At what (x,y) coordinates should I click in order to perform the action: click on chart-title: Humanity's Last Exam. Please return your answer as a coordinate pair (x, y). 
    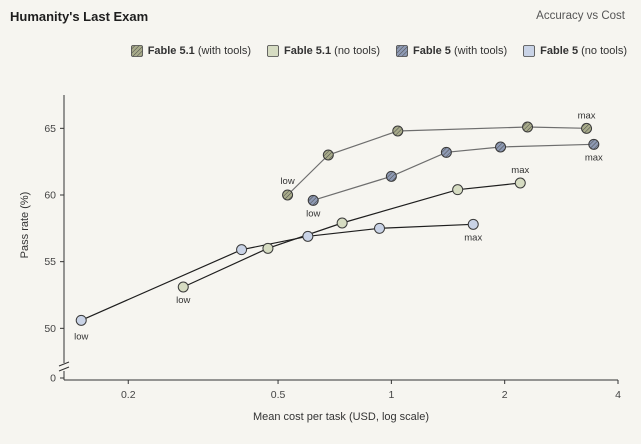
    Looking at the image, I should click on (79, 16).